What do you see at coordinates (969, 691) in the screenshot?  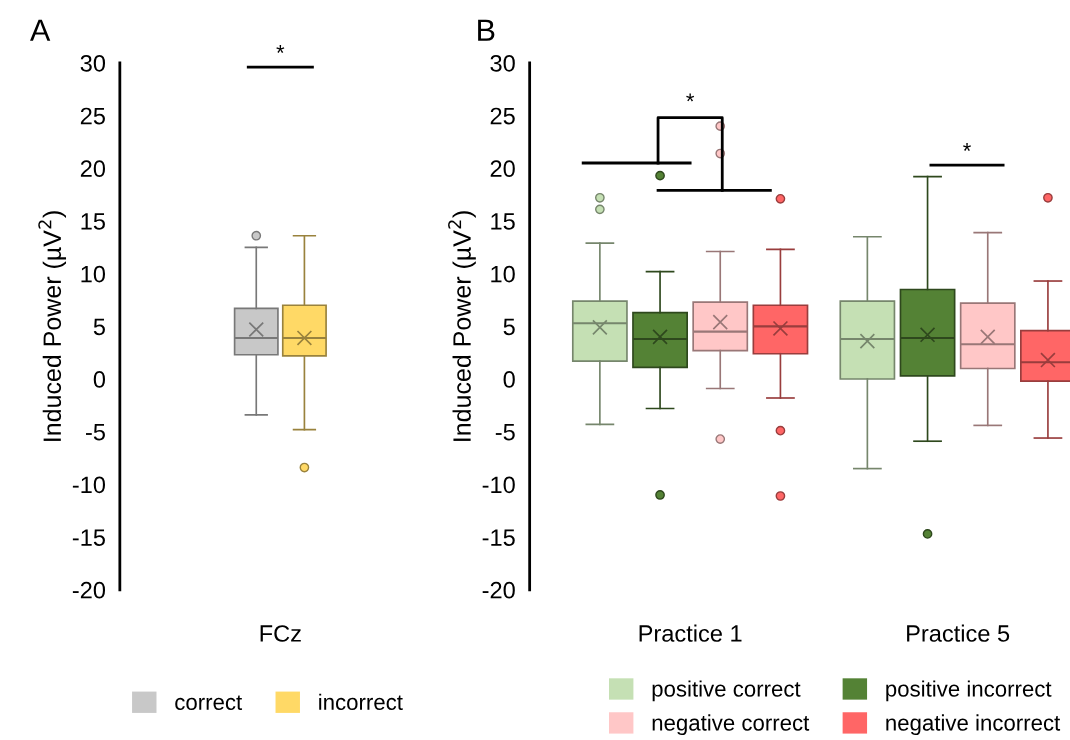 I see `legend-label: positive incorrect` at bounding box center [969, 691].